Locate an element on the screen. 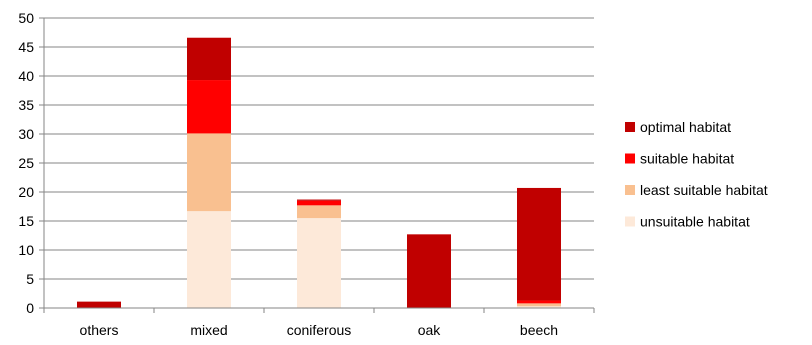 The image size is (812, 345). bar-segment-suitable-habitat-coniferous is located at coordinates (319, 203).